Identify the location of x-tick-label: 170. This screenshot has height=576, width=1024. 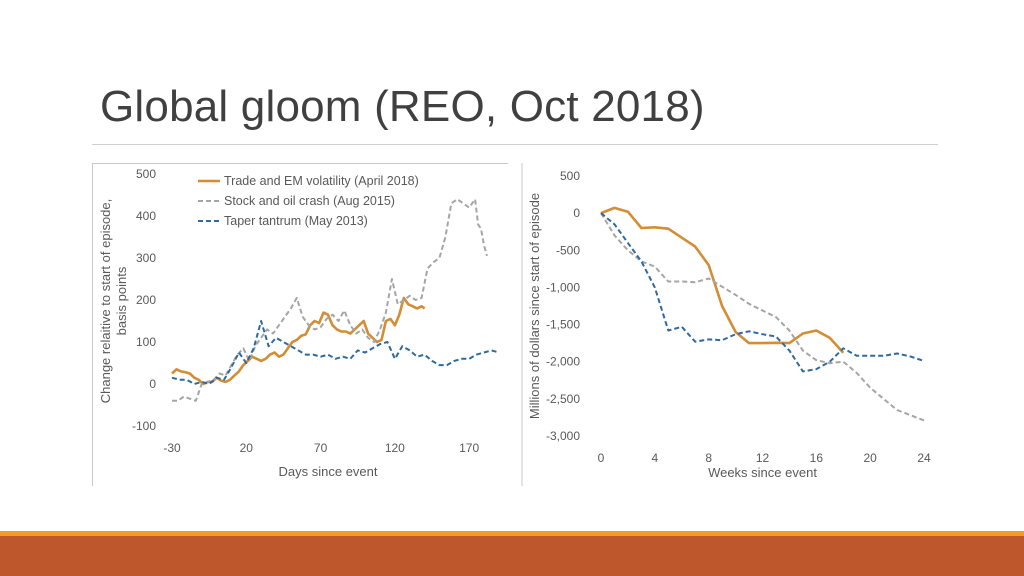
(469, 448).